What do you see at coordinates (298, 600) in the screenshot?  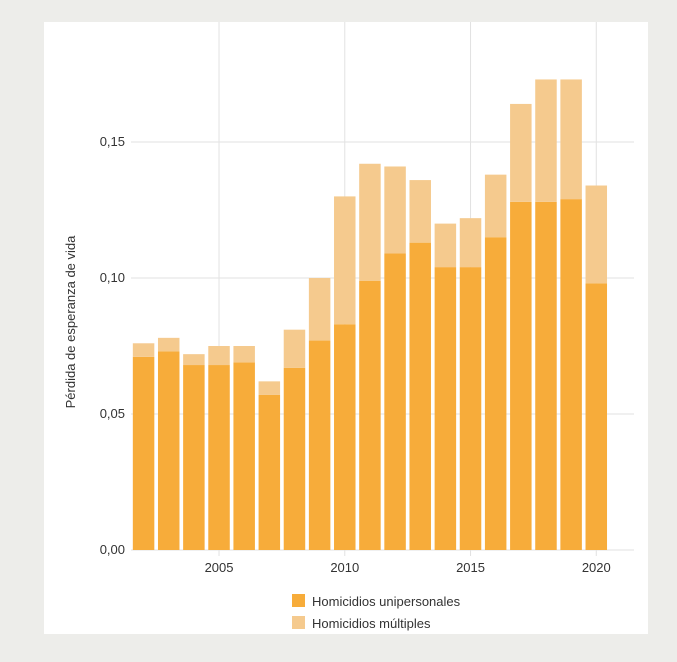 I see `legend-swatch-unipersonales` at bounding box center [298, 600].